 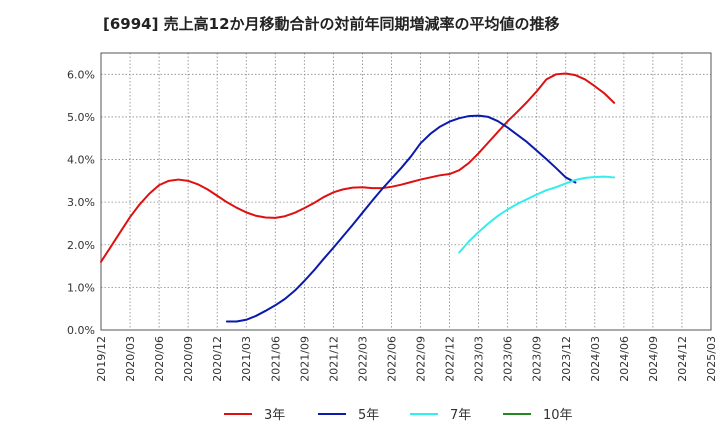 What do you see at coordinates (566, 359) in the screenshot?
I see `x-tick-label: 2023/12` at bounding box center [566, 359].